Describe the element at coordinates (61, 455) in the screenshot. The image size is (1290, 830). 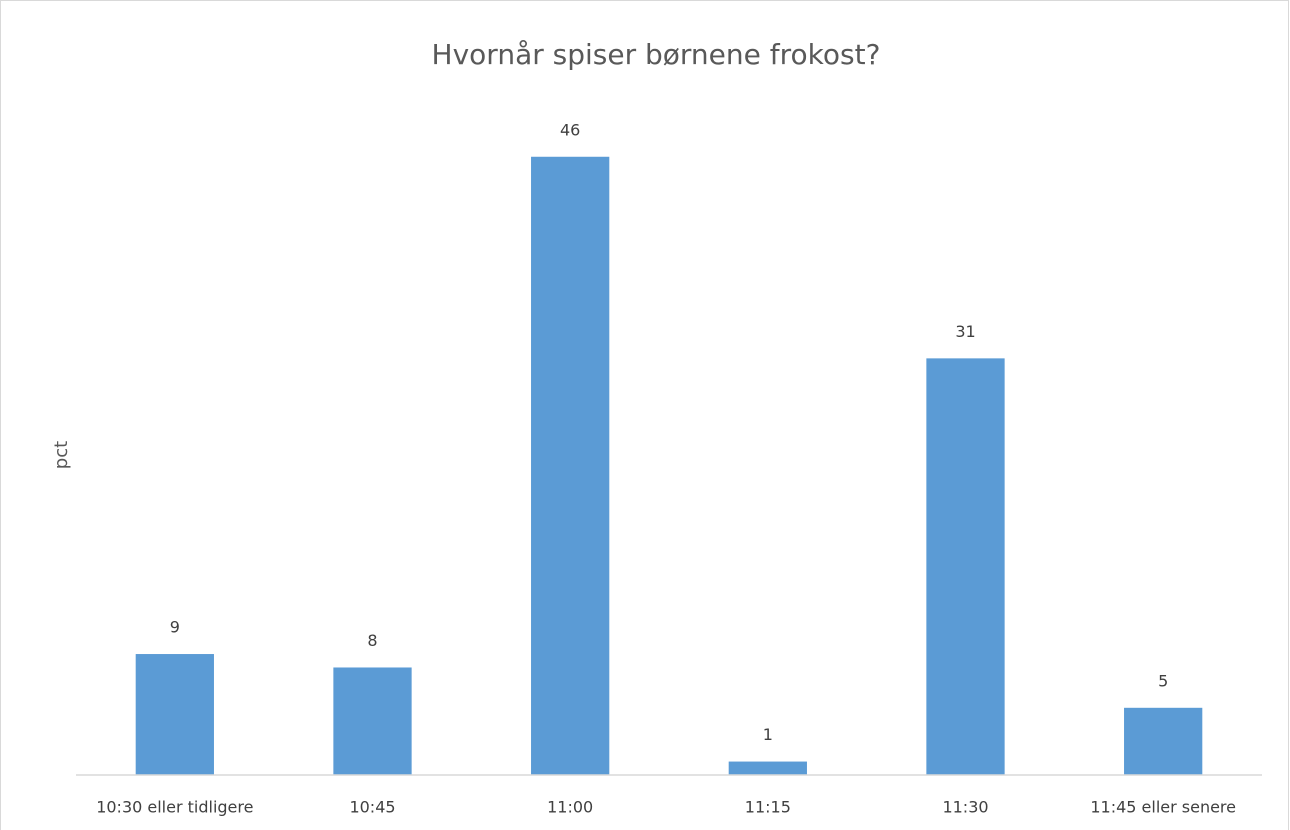
I see `y-axis-label: pct` at that location.